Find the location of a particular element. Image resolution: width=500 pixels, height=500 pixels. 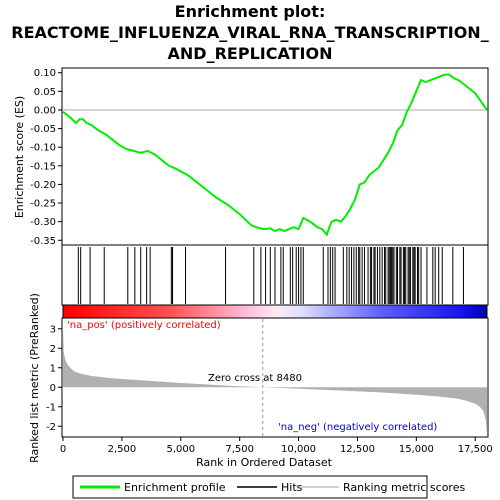

neg-correlated-label: 'na_neg' (negatively correlated) is located at coordinates (357, 427).